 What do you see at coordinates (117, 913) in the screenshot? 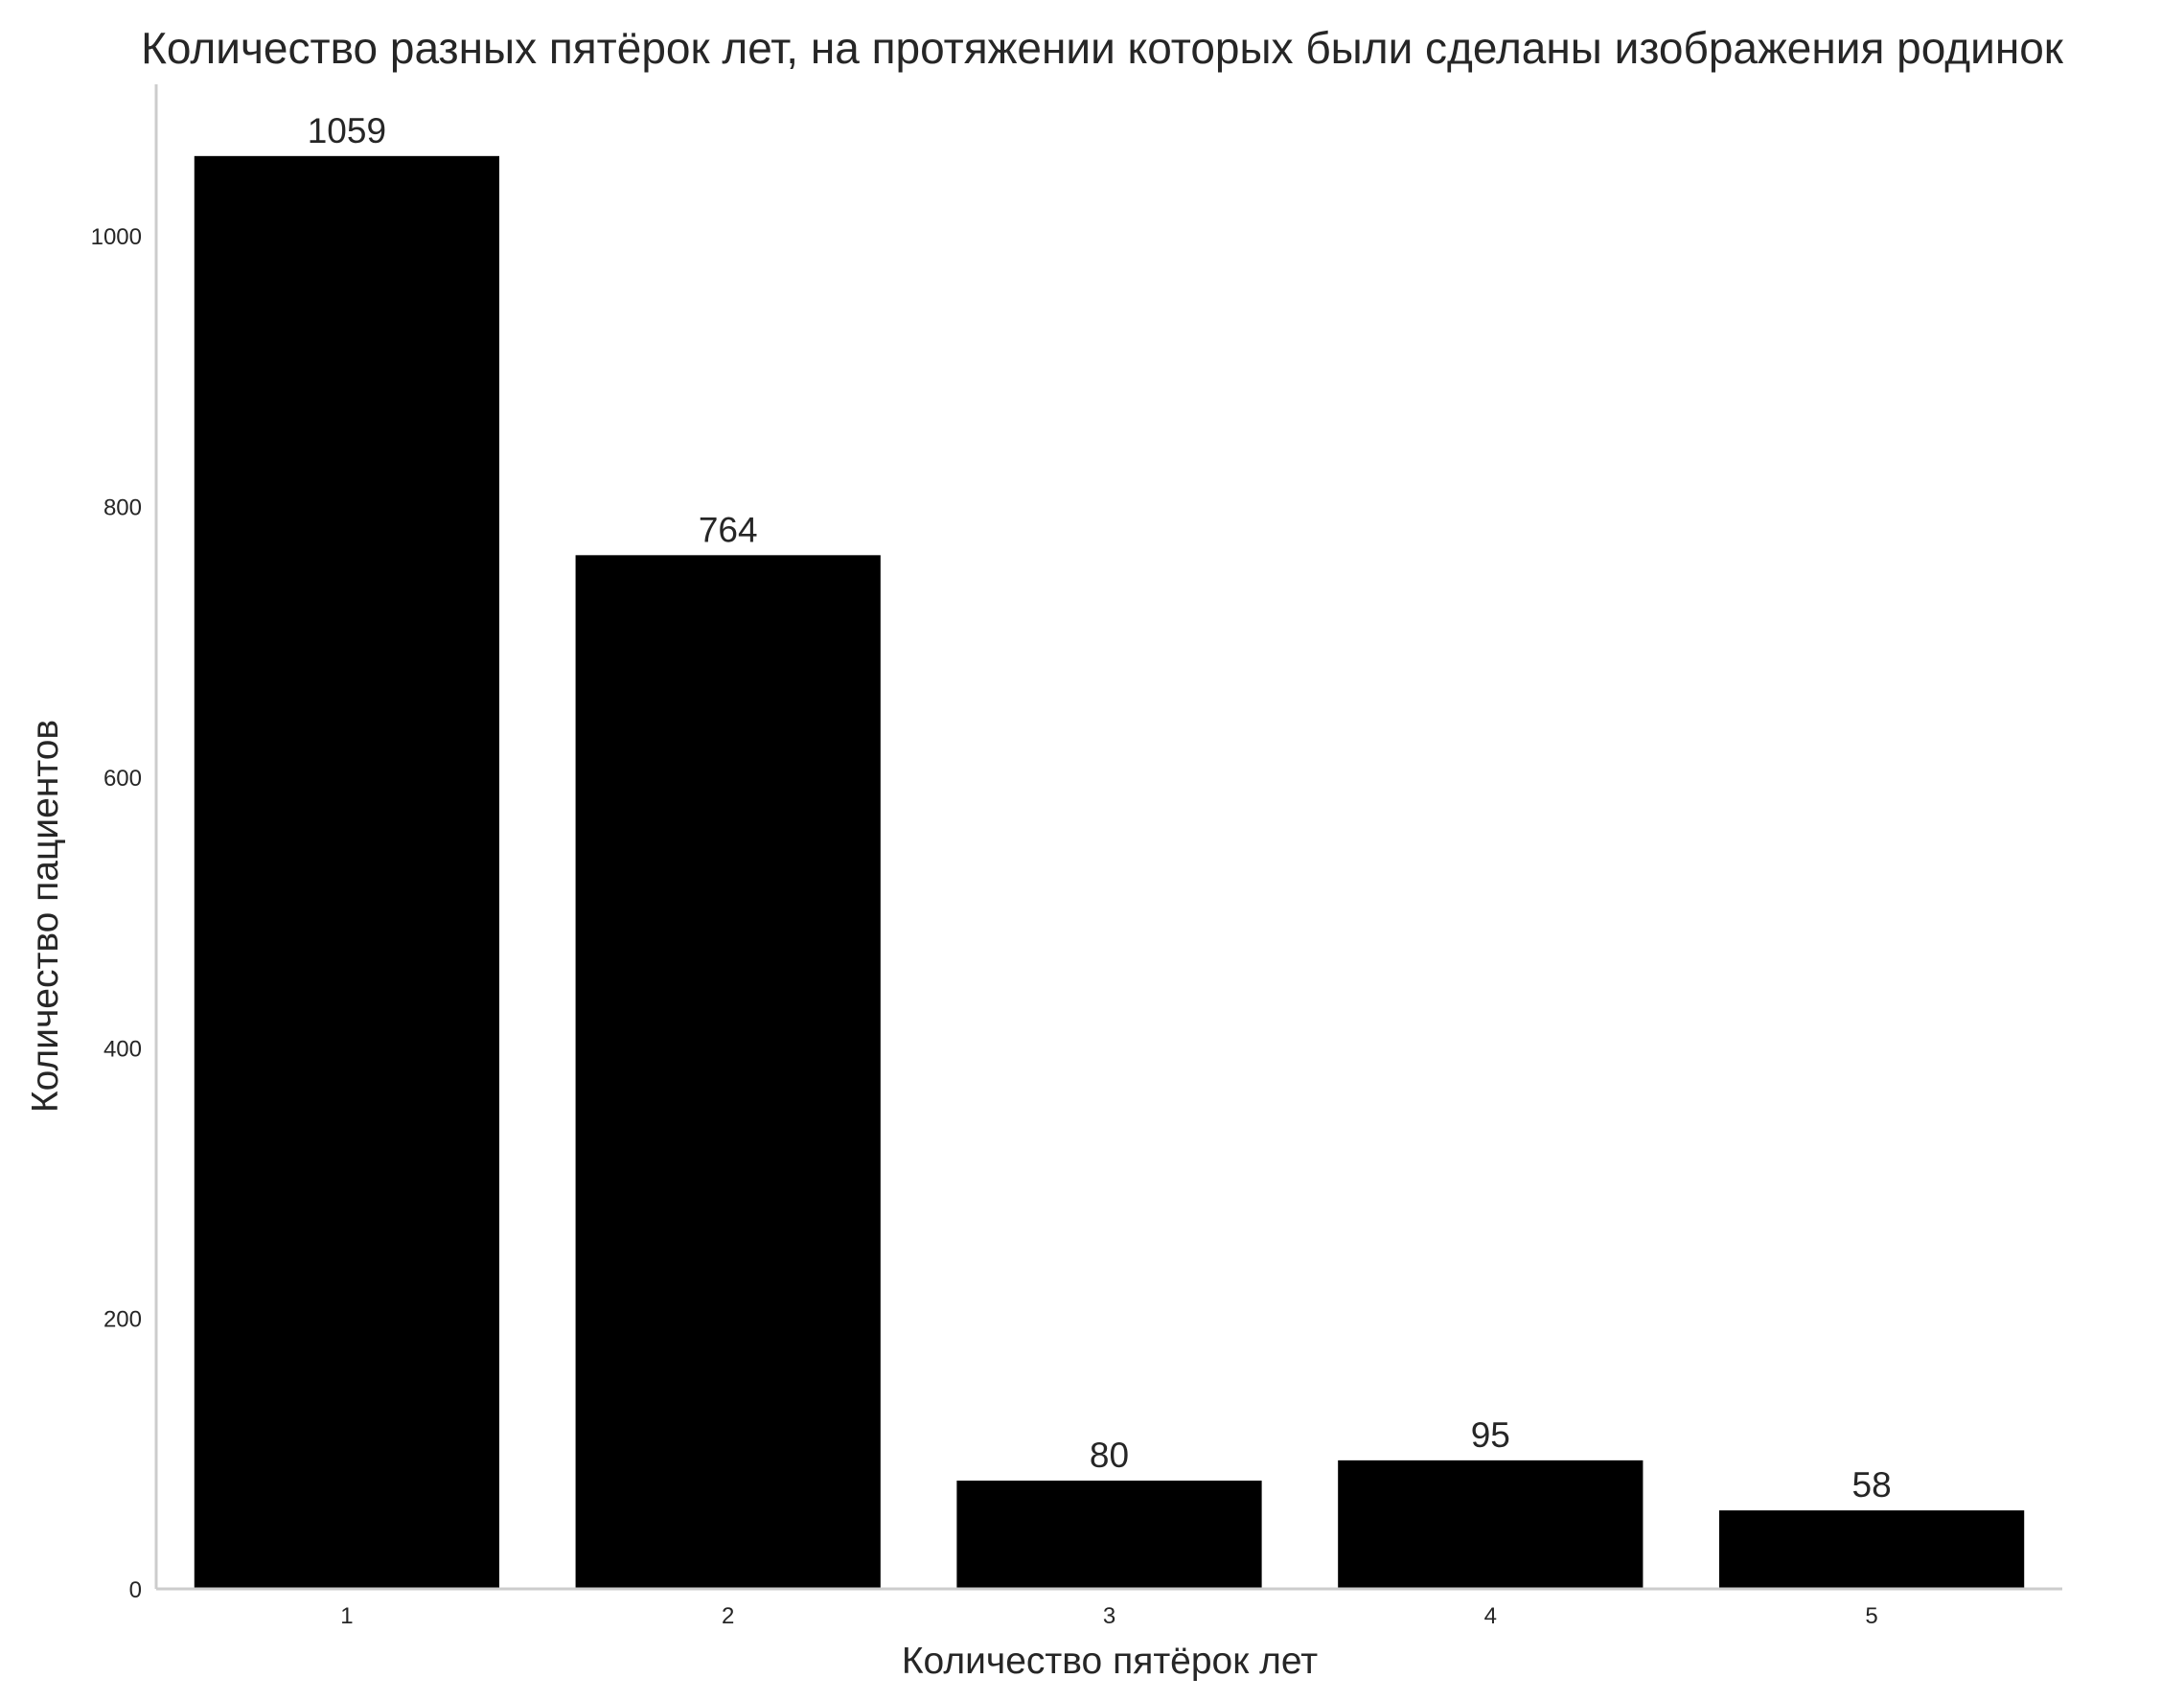
I see `y-tick-labels-group: 0 200 400 600 800 1000` at bounding box center [117, 913].